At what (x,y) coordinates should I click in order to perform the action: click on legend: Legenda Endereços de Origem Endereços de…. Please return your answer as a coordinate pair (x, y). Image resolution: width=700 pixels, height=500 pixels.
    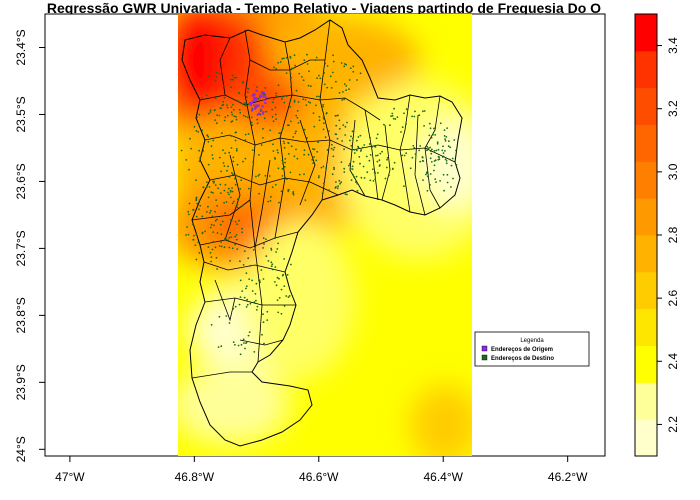
    Looking at the image, I should click on (532, 349).